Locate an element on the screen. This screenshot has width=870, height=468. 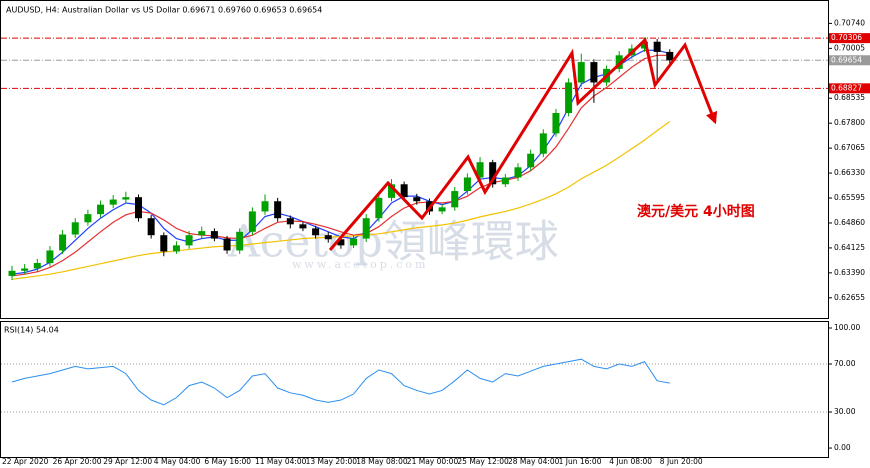
x-tick-label: 28 May 04:00 is located at coordinates (534, 461).